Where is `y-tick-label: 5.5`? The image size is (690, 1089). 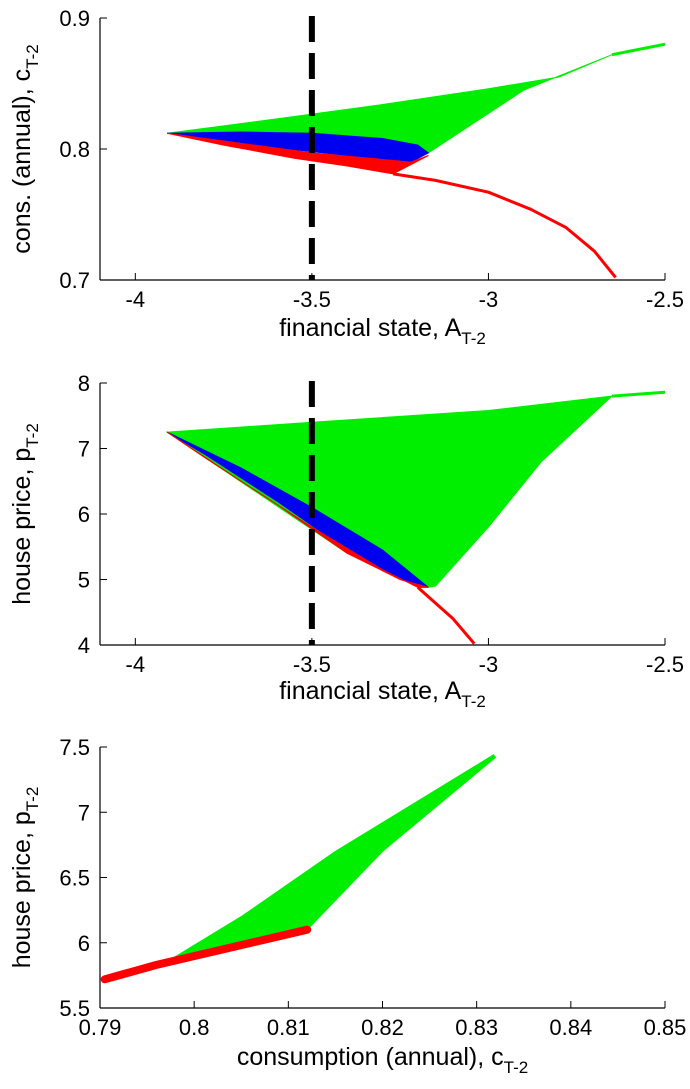 y-tick-label: 5.5 is located at coordinates (74, 1008).